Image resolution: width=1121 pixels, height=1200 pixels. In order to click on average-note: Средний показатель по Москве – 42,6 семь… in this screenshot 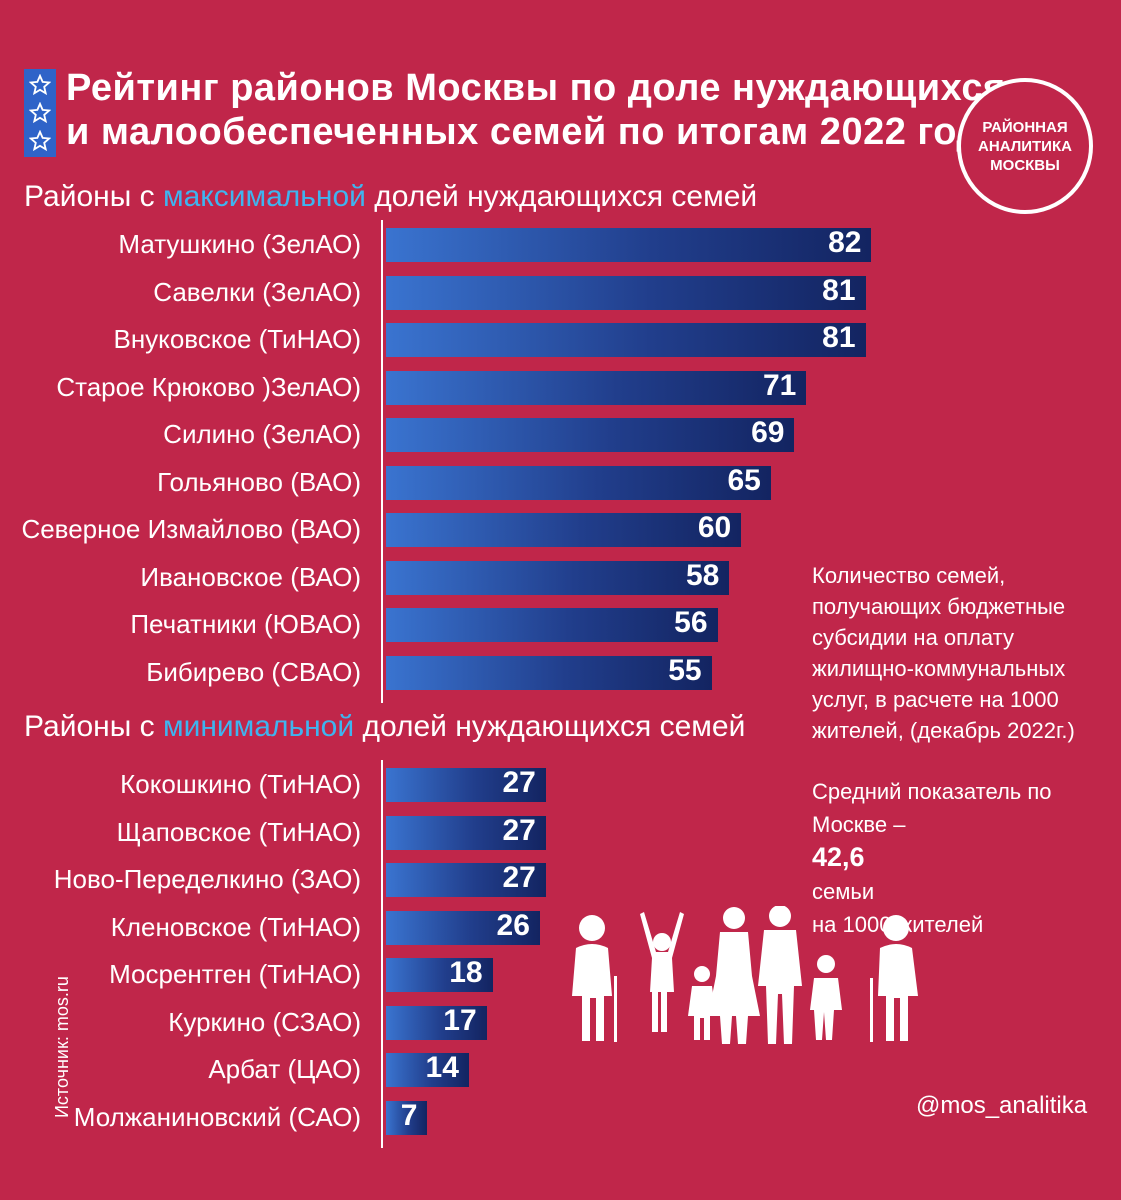, I will do `click(932, 858)`.